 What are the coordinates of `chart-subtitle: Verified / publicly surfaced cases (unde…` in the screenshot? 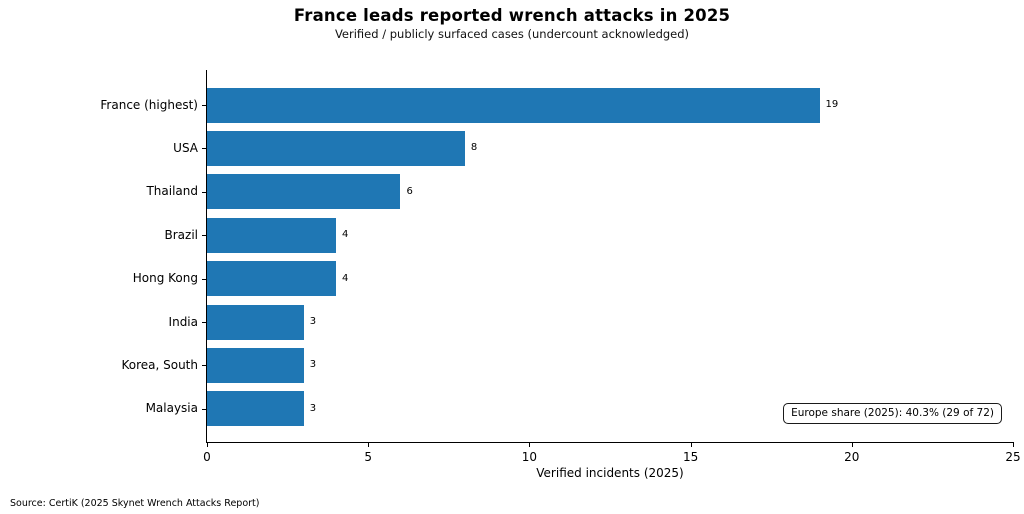 It's located at (512, 34).